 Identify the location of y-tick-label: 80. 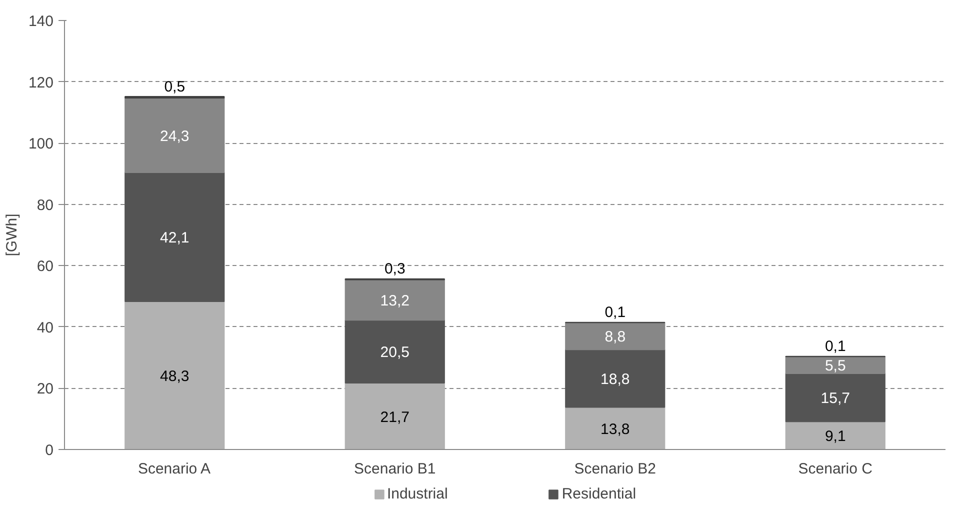
(45, 205).